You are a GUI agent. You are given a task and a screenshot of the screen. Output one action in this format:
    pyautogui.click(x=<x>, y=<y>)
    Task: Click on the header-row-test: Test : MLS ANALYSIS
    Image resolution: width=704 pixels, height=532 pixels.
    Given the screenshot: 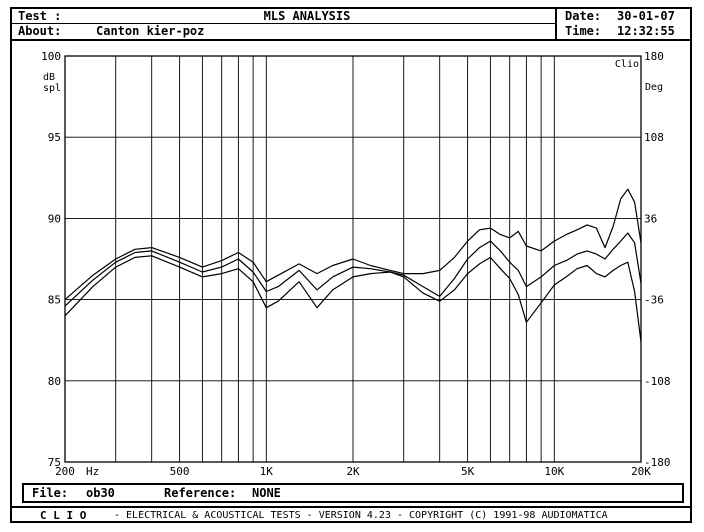 What is the action you would take?
    pyautogui.click(x=283, y=16)
    